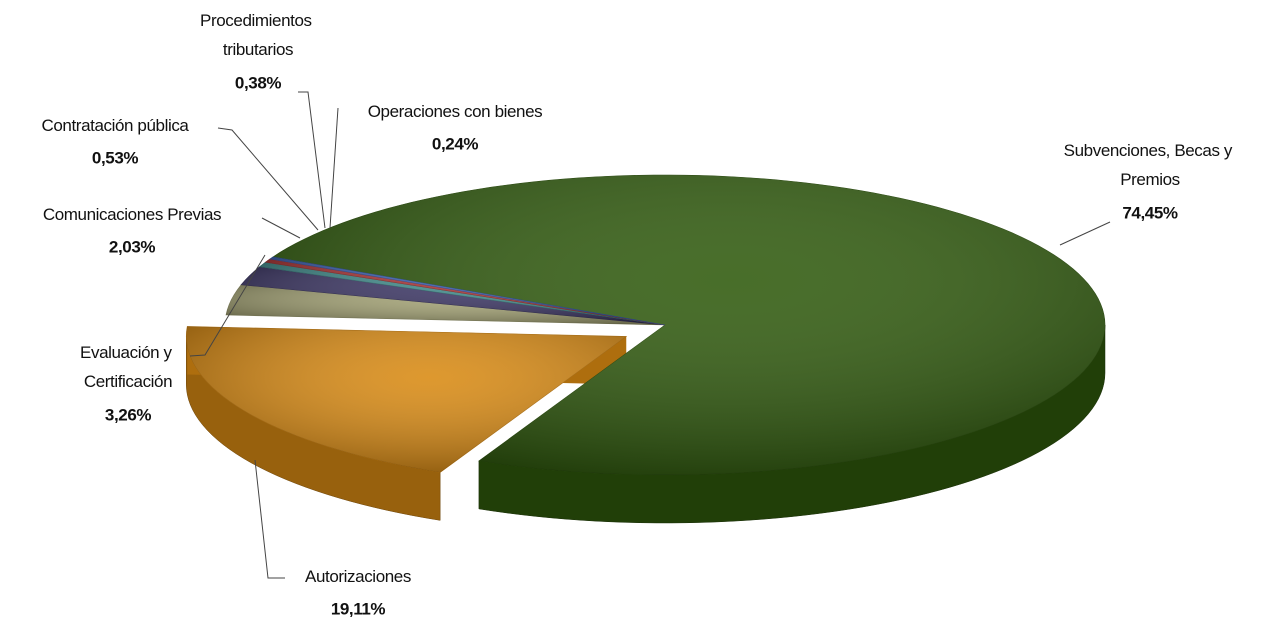 The height and width of the screenshot is (622, 1272). What do you see at coordinates (358, 608) in the screenshot?
I see `value-label: 19,11%` at bounding box center [358, 608].